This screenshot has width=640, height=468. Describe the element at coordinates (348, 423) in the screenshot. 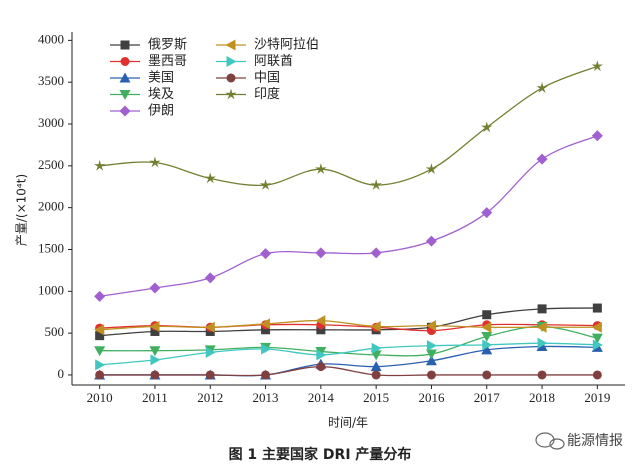

I see `x-axis-label: 时间/年` at that location.